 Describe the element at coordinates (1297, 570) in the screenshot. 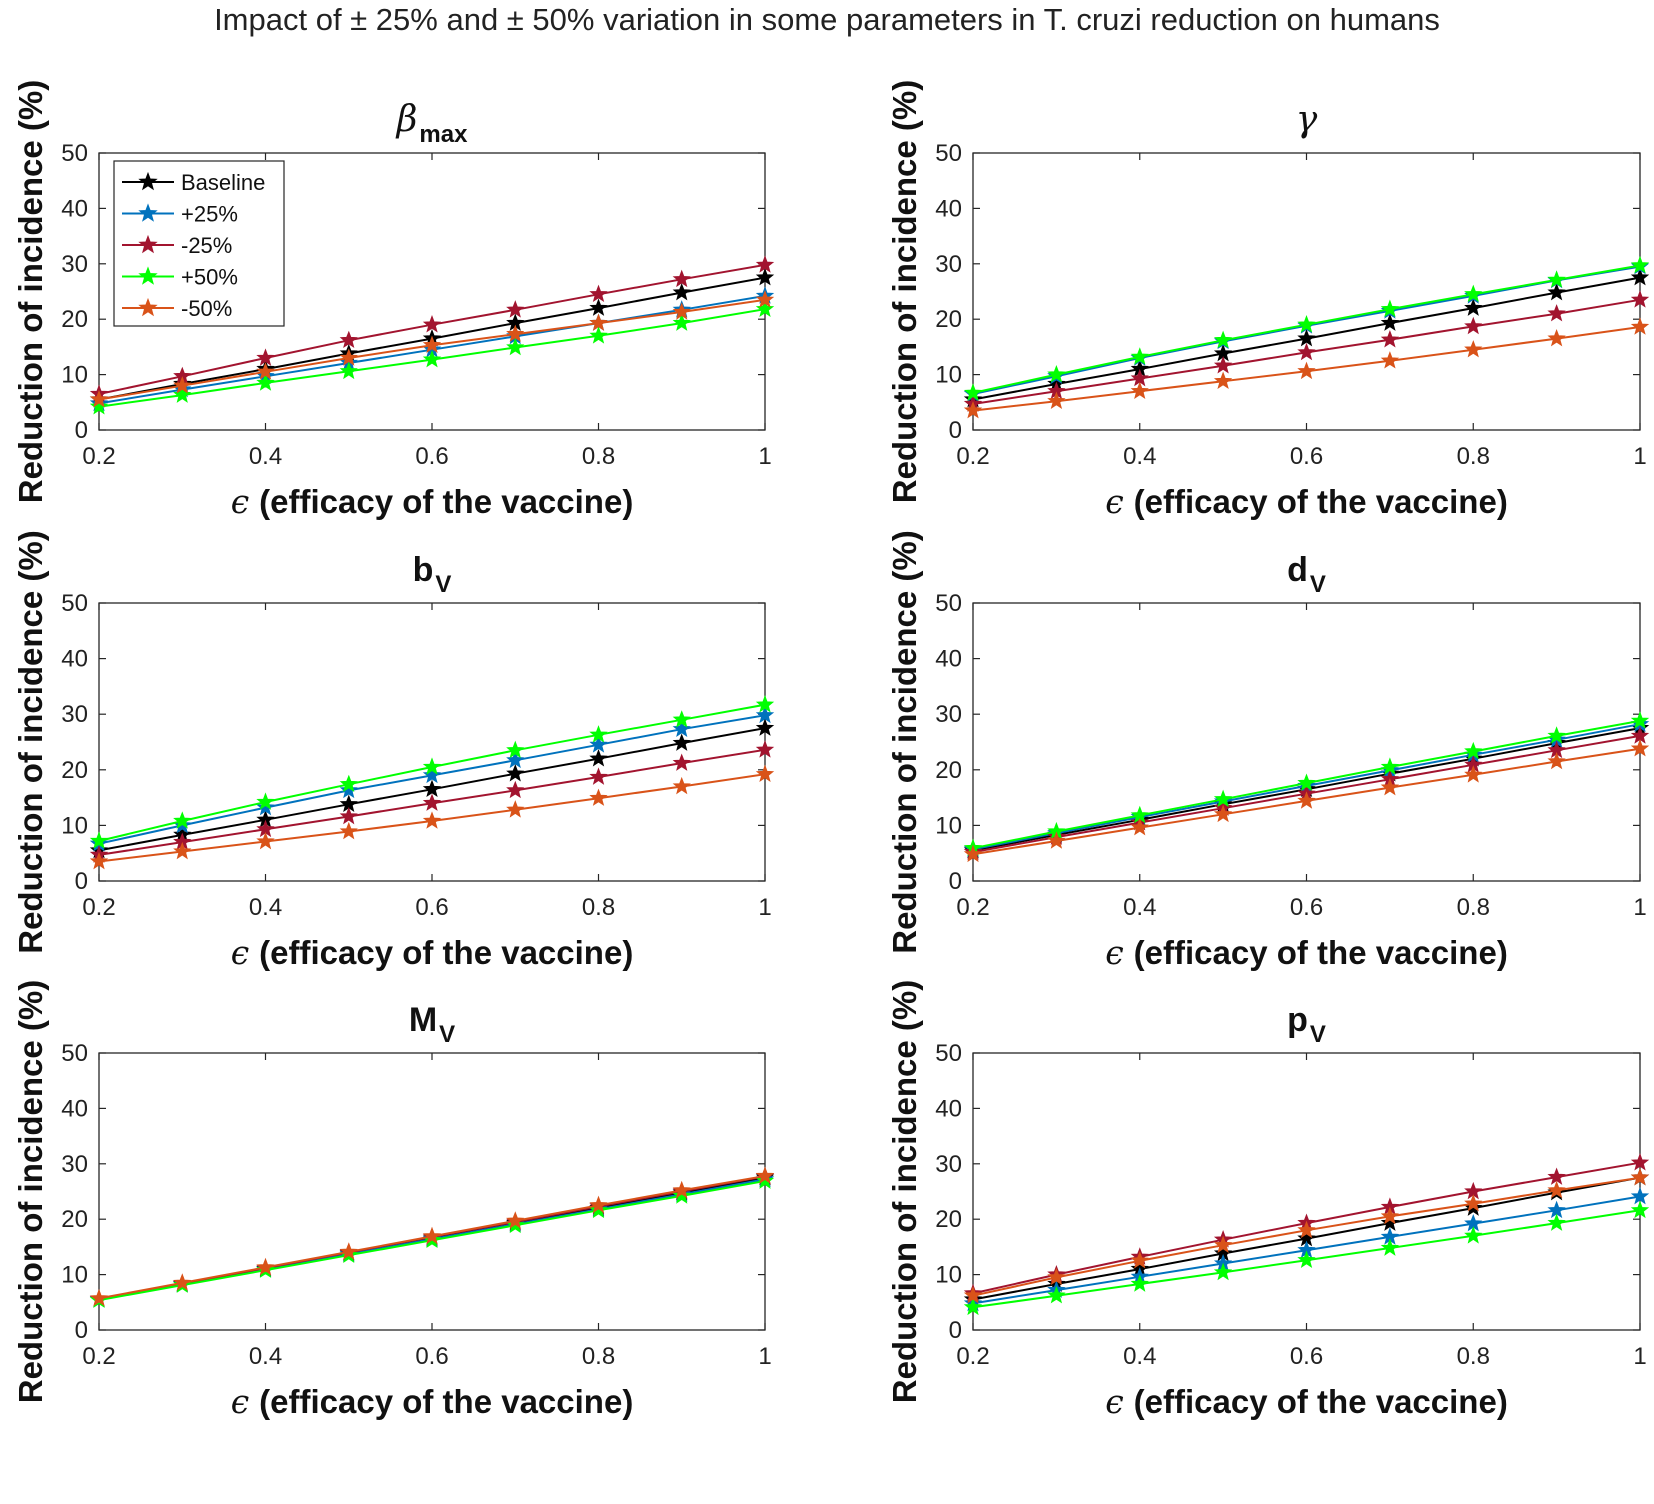

I see `subplot-title-base: d` at that location.